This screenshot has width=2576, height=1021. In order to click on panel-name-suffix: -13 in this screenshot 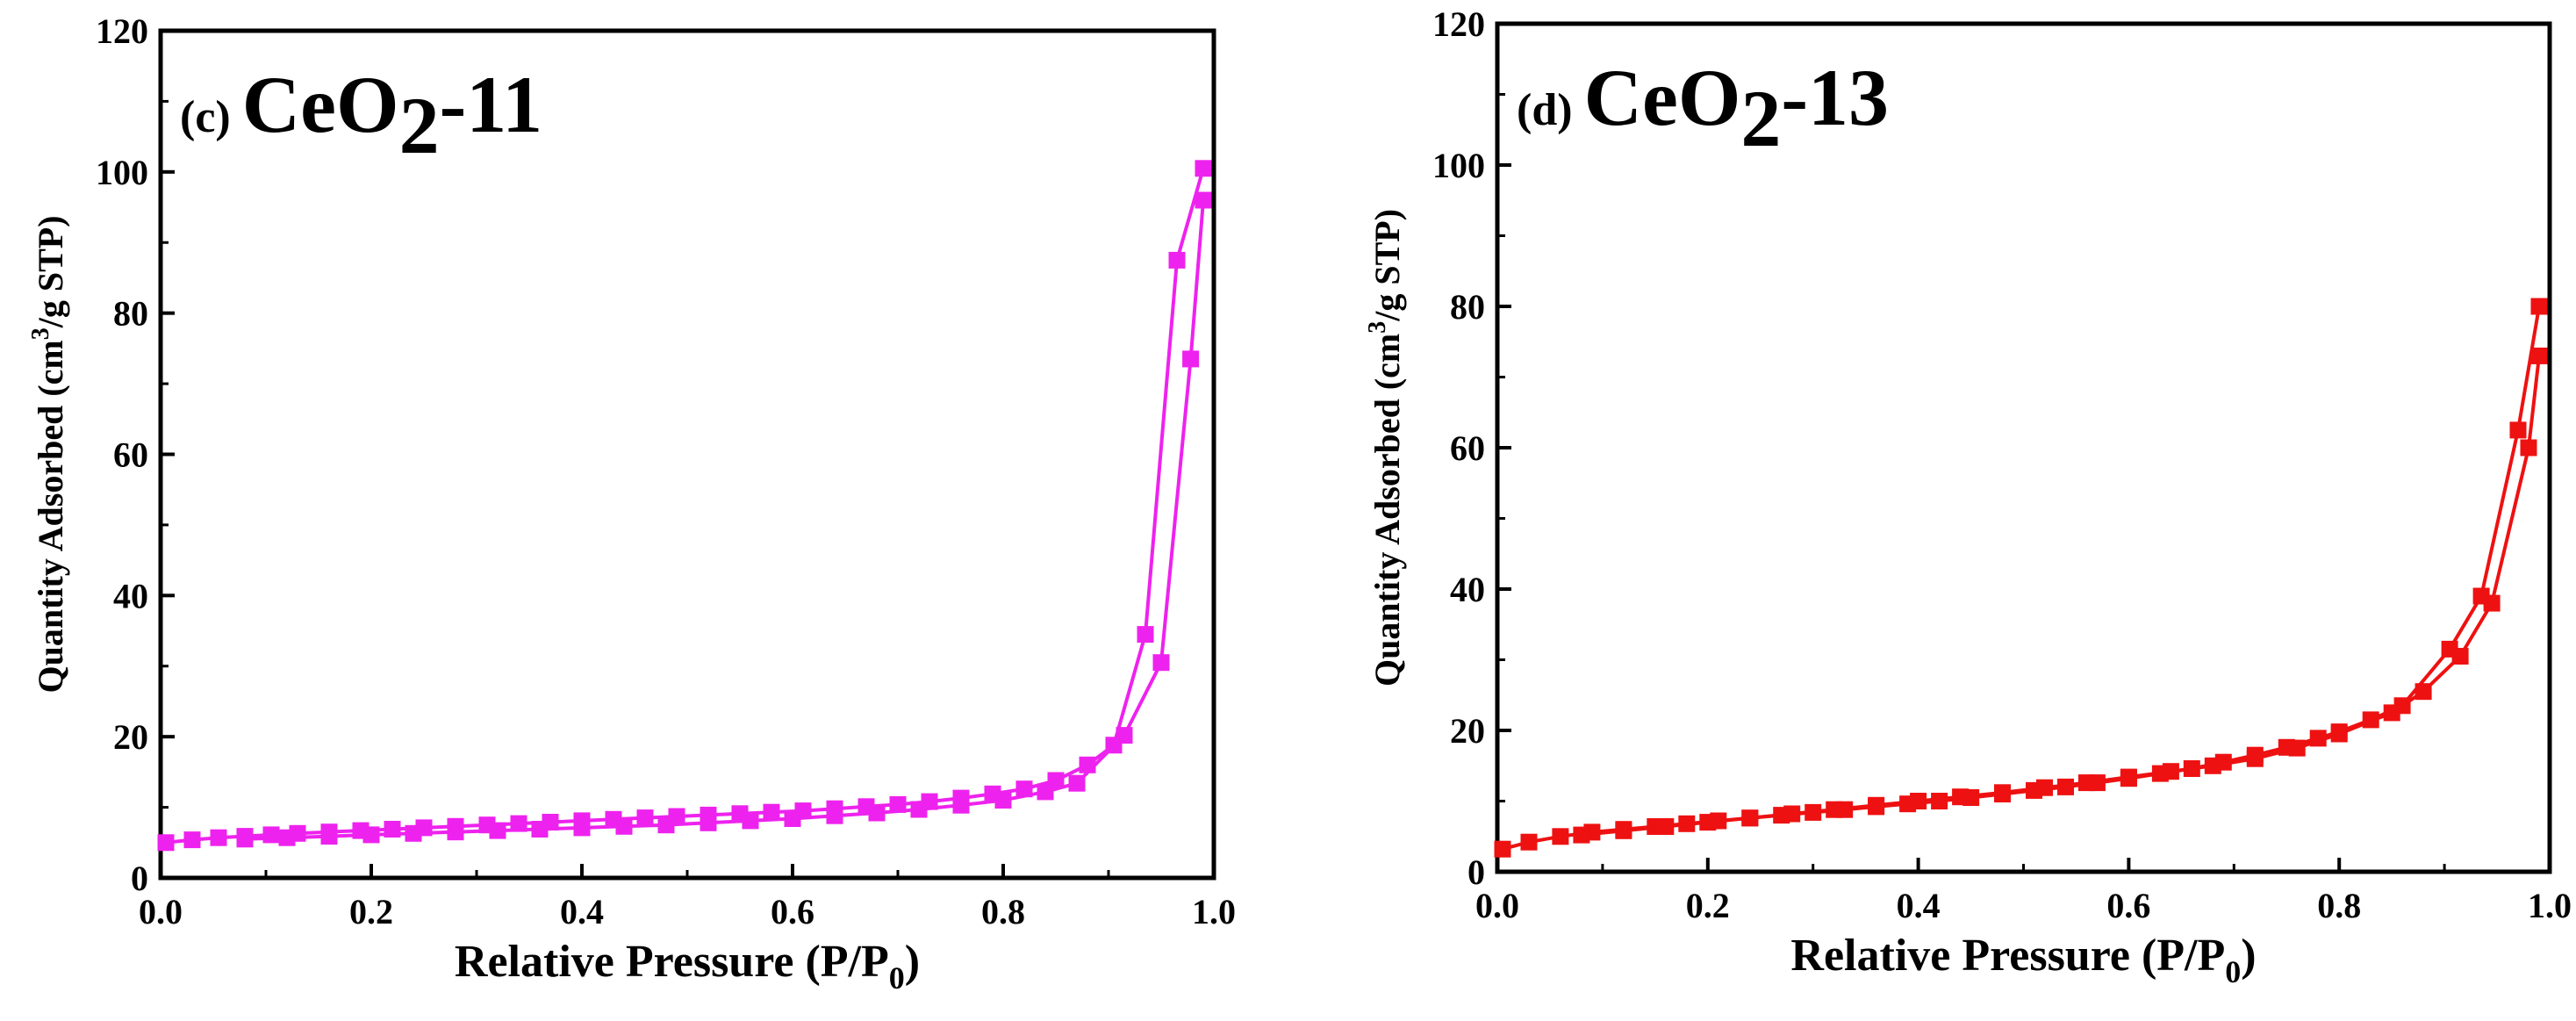, I will do `click(1835, 97)`.